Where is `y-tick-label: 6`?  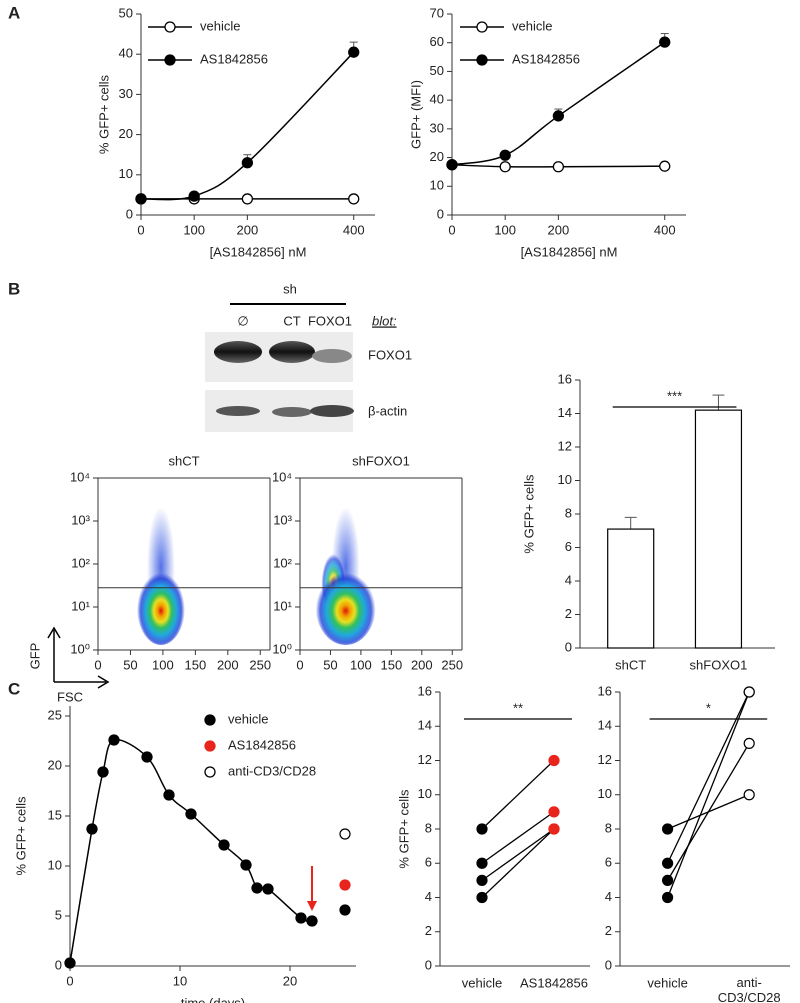
y-tick-label: 6 is located at coordinates (428, 862).